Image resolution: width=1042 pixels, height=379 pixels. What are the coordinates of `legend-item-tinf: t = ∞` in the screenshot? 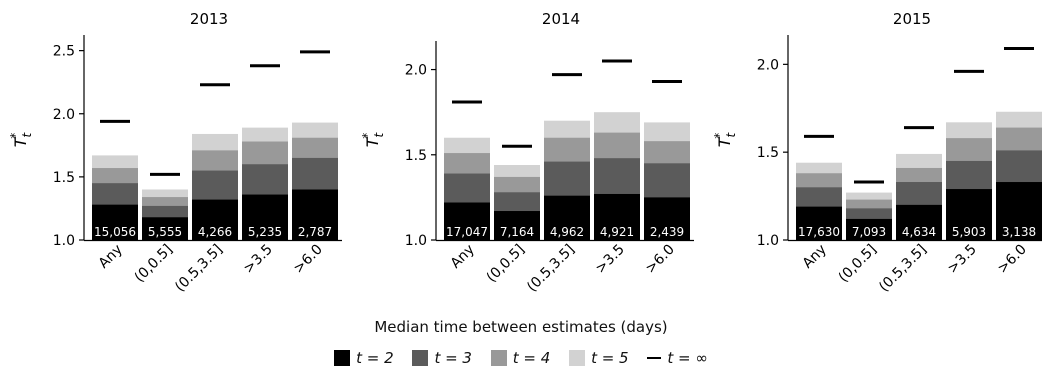 It's located at (677, 357).